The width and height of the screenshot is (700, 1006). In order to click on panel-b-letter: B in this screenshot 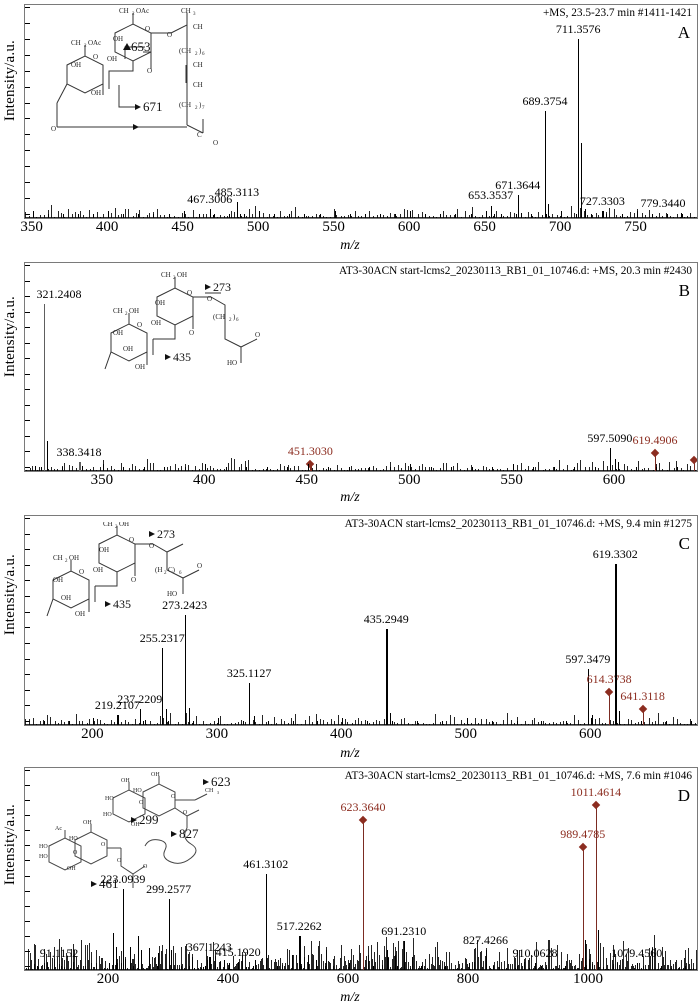, I will do `click(684, 290)`.